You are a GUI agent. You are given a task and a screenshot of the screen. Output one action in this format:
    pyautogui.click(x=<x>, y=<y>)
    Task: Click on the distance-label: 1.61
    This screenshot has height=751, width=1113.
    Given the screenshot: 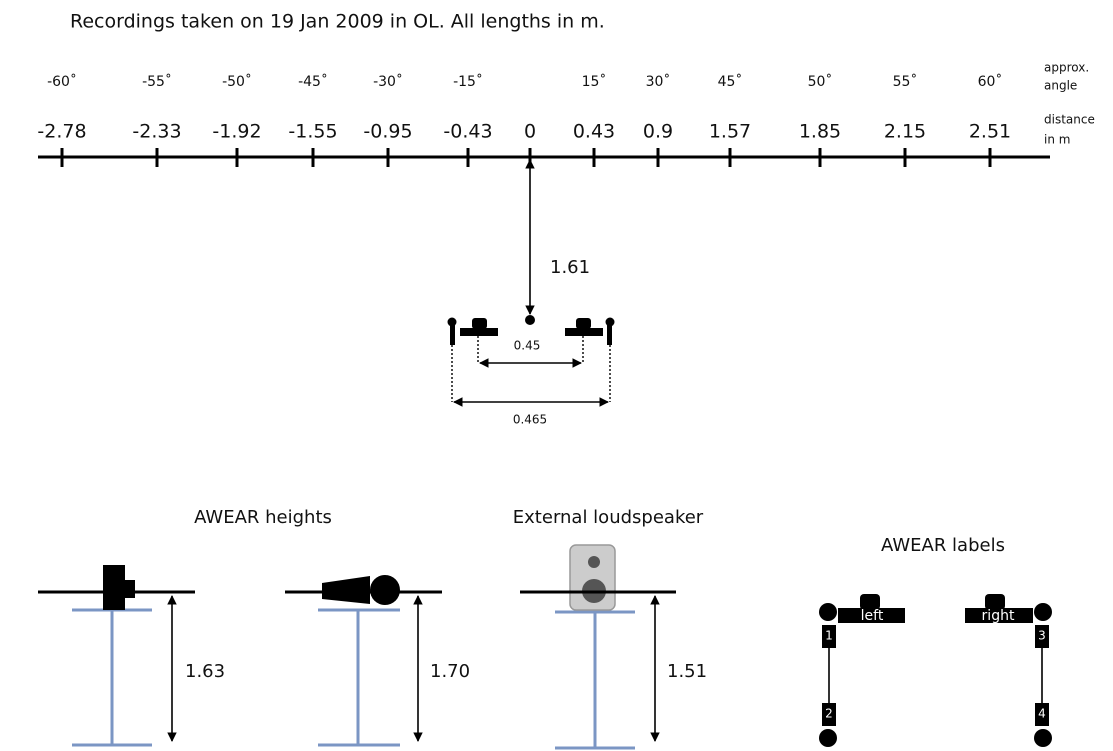 What is the action you would take?
    pyautogui.click(x=570, y=267)
    